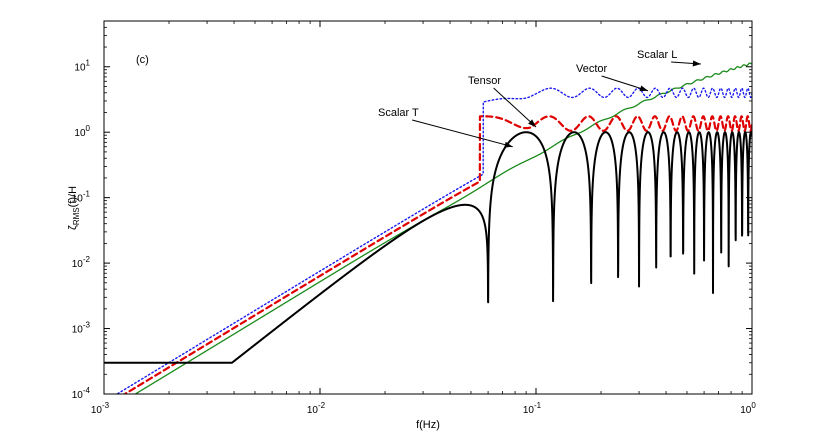 This screenshot has width=830, height=444. Describe the element at coordinates (106, 405) in the screenshot. I see `x-tick-exponent: -3` at that location.